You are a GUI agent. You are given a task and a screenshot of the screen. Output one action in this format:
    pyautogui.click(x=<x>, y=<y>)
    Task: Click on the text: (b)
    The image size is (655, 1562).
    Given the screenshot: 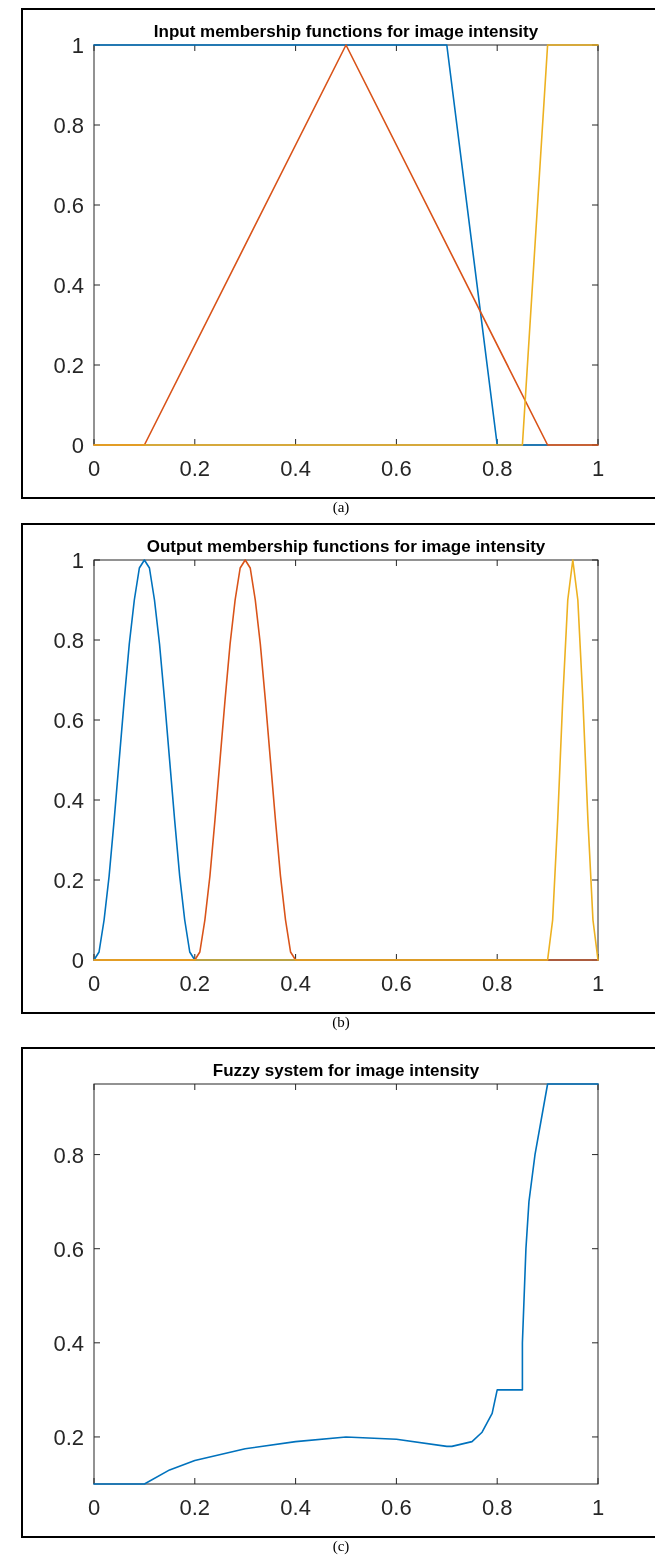 What is the action you would take?
    pyautogui.click(x=341, y=1022)
    